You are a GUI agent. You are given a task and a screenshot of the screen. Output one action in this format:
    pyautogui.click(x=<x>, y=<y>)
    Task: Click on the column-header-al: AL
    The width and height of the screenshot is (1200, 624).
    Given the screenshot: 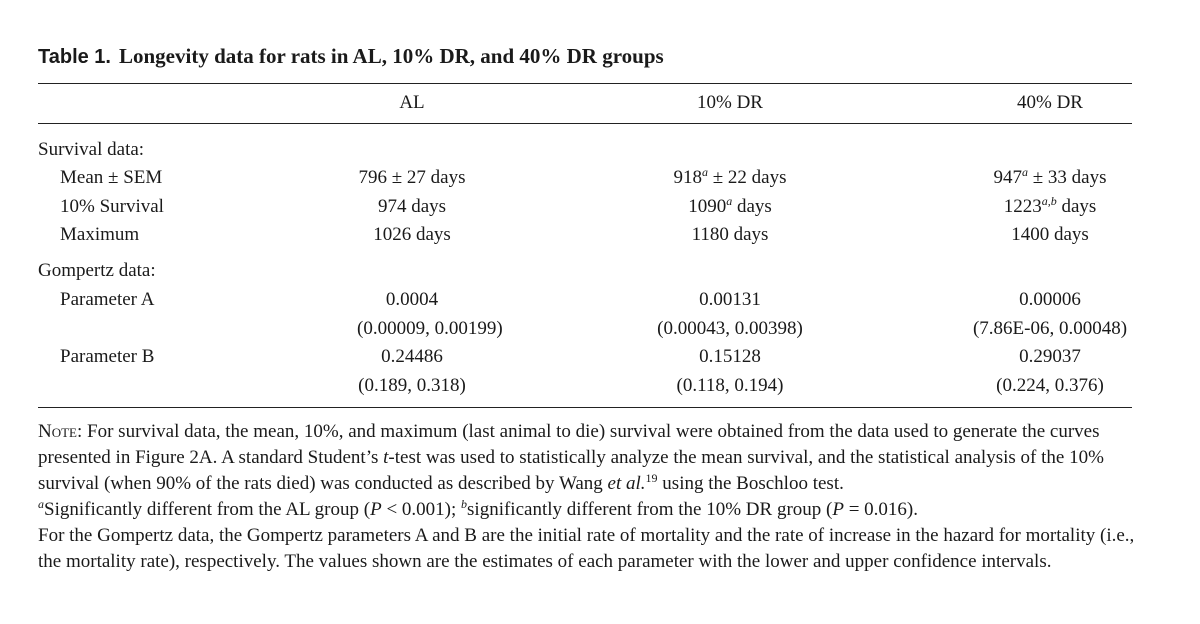 What is the action you would take?
    pyautogui.click(x=412, y=102)
    